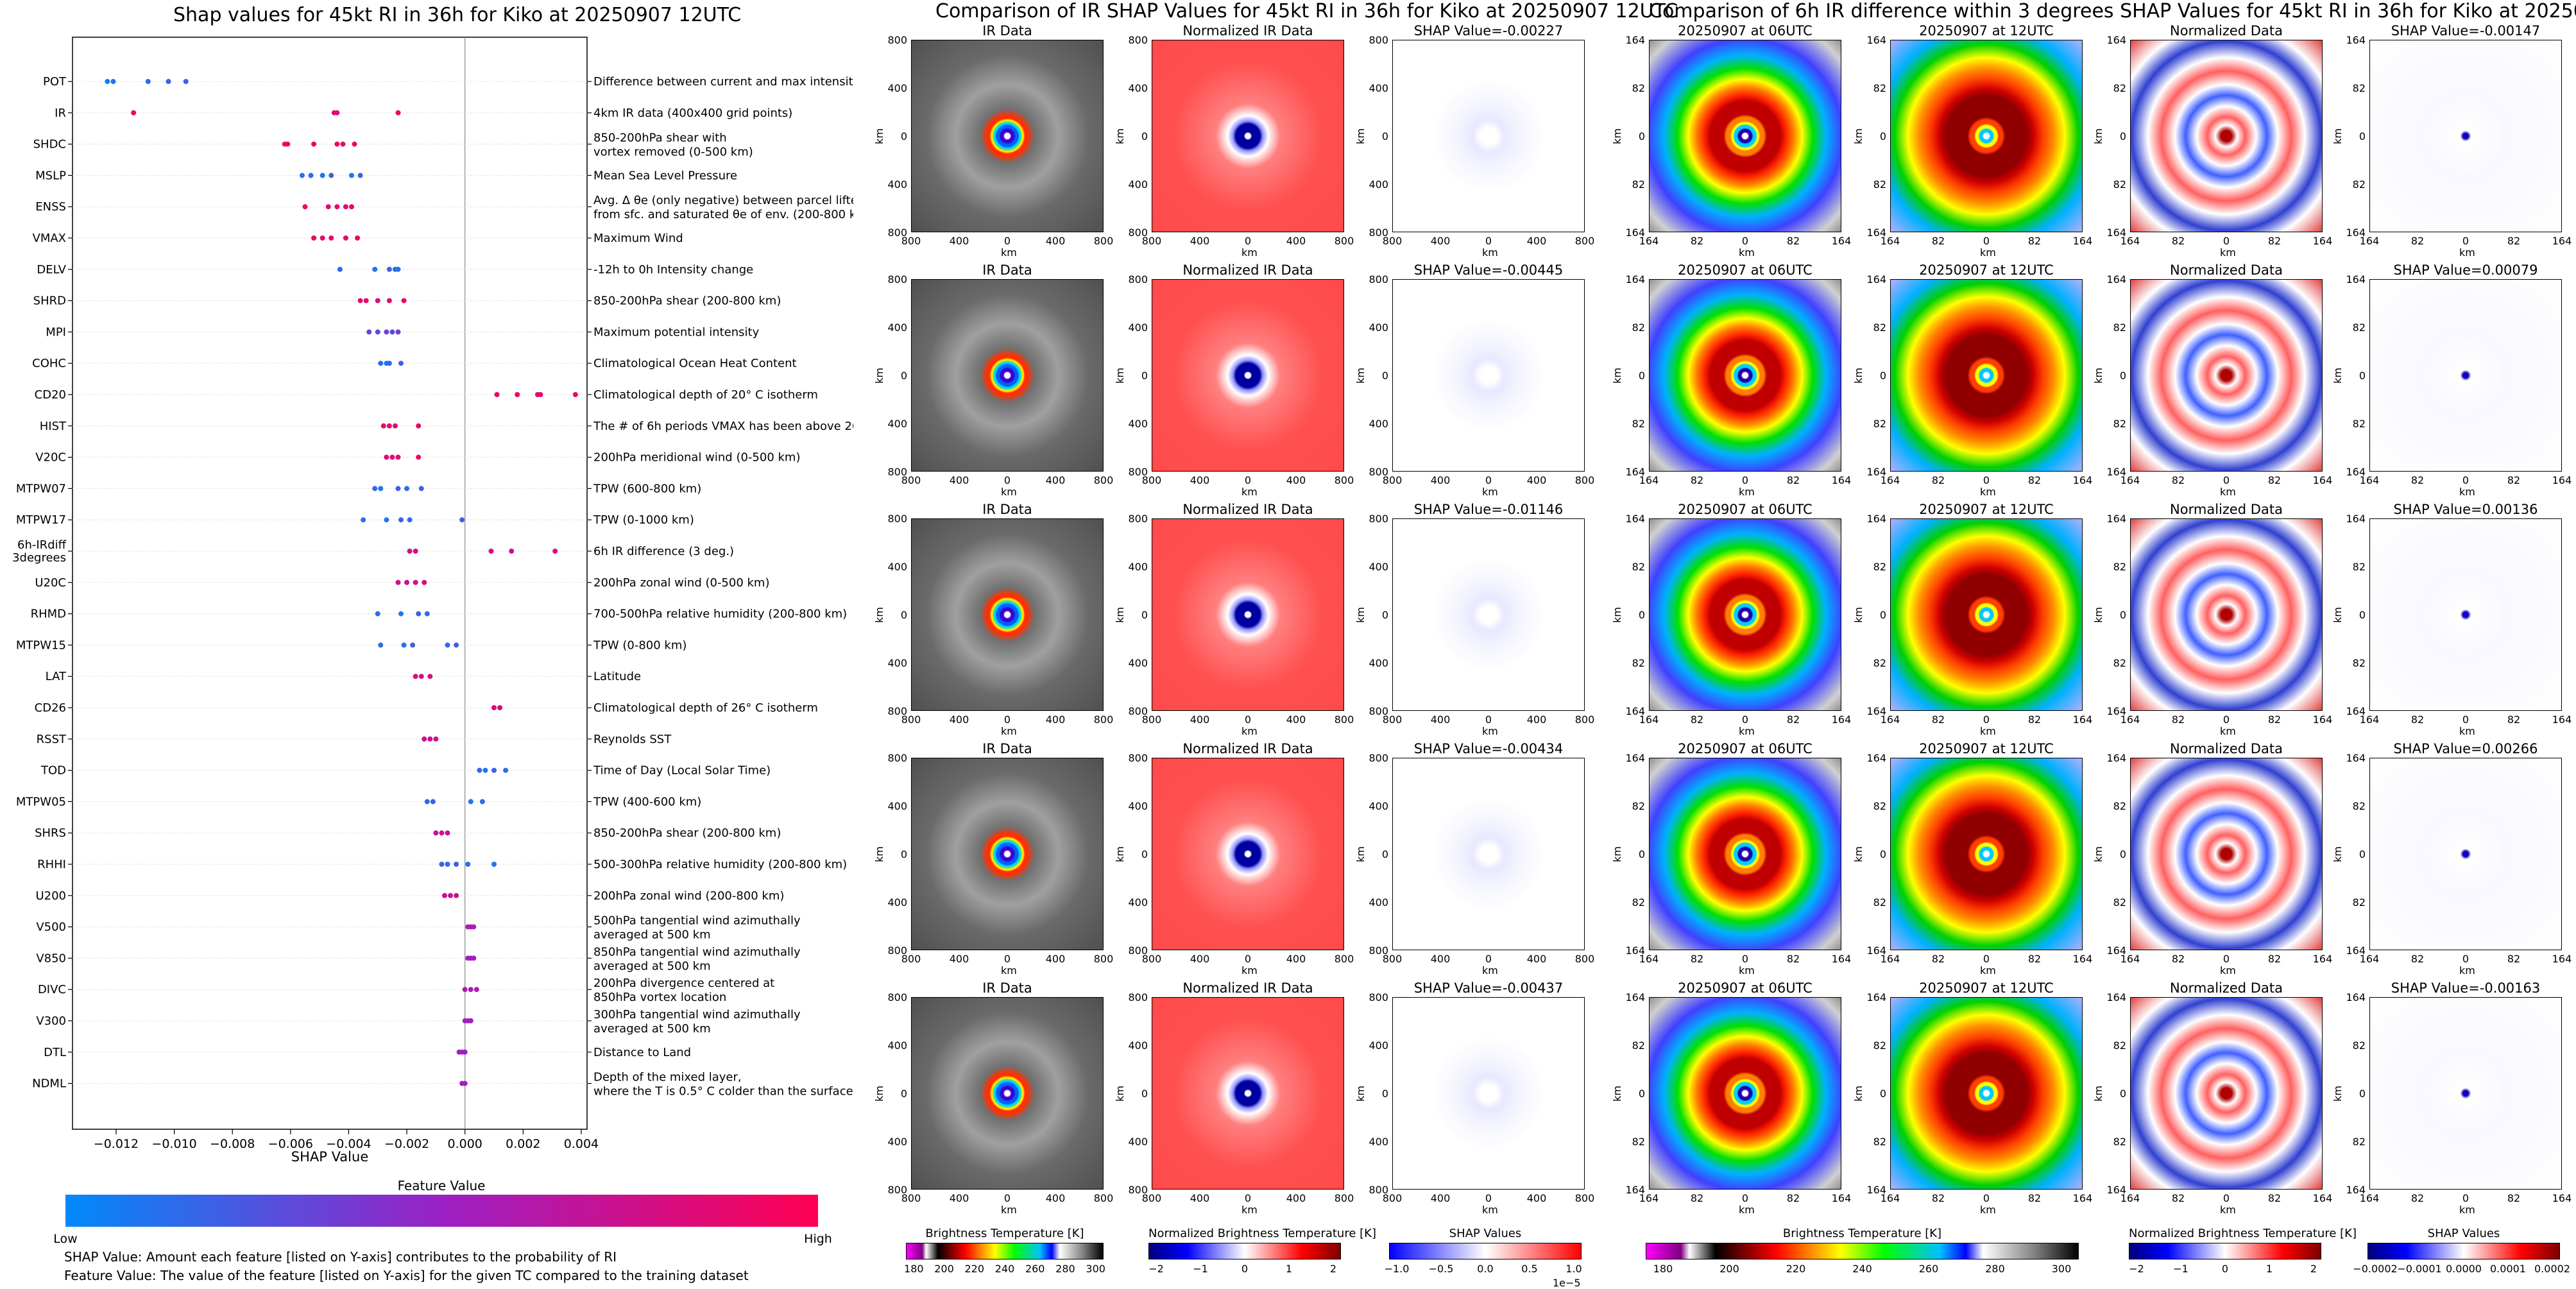  I want to click on panel-title: 20250907 at 06UTC, so click(1746, 748).